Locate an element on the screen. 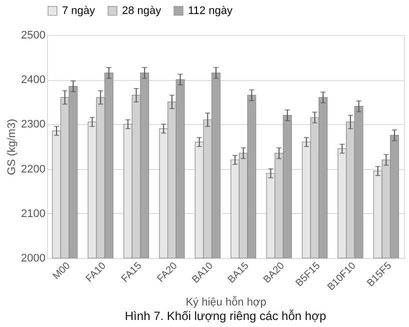  y-tick-label: 2300 is located at coordinates (33, 124).